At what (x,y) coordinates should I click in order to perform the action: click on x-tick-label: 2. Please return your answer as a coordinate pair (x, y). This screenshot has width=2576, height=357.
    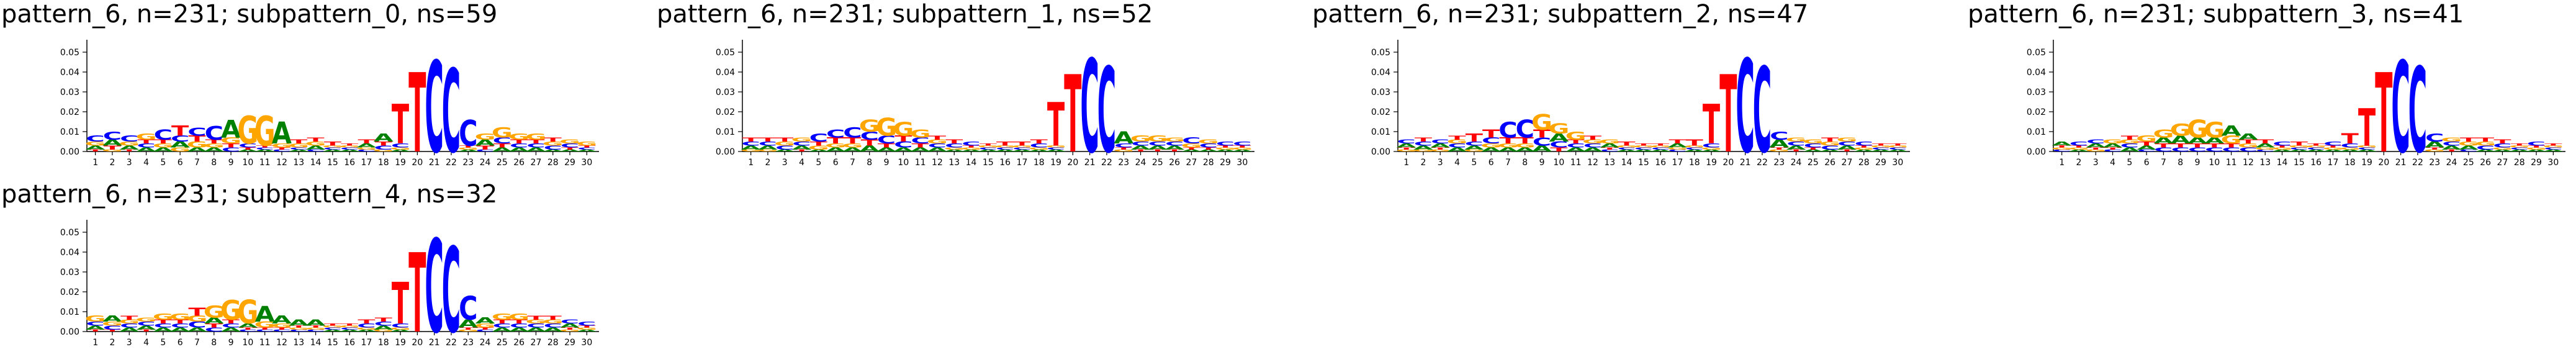
    Looking at the image, I should click on (767, 163).